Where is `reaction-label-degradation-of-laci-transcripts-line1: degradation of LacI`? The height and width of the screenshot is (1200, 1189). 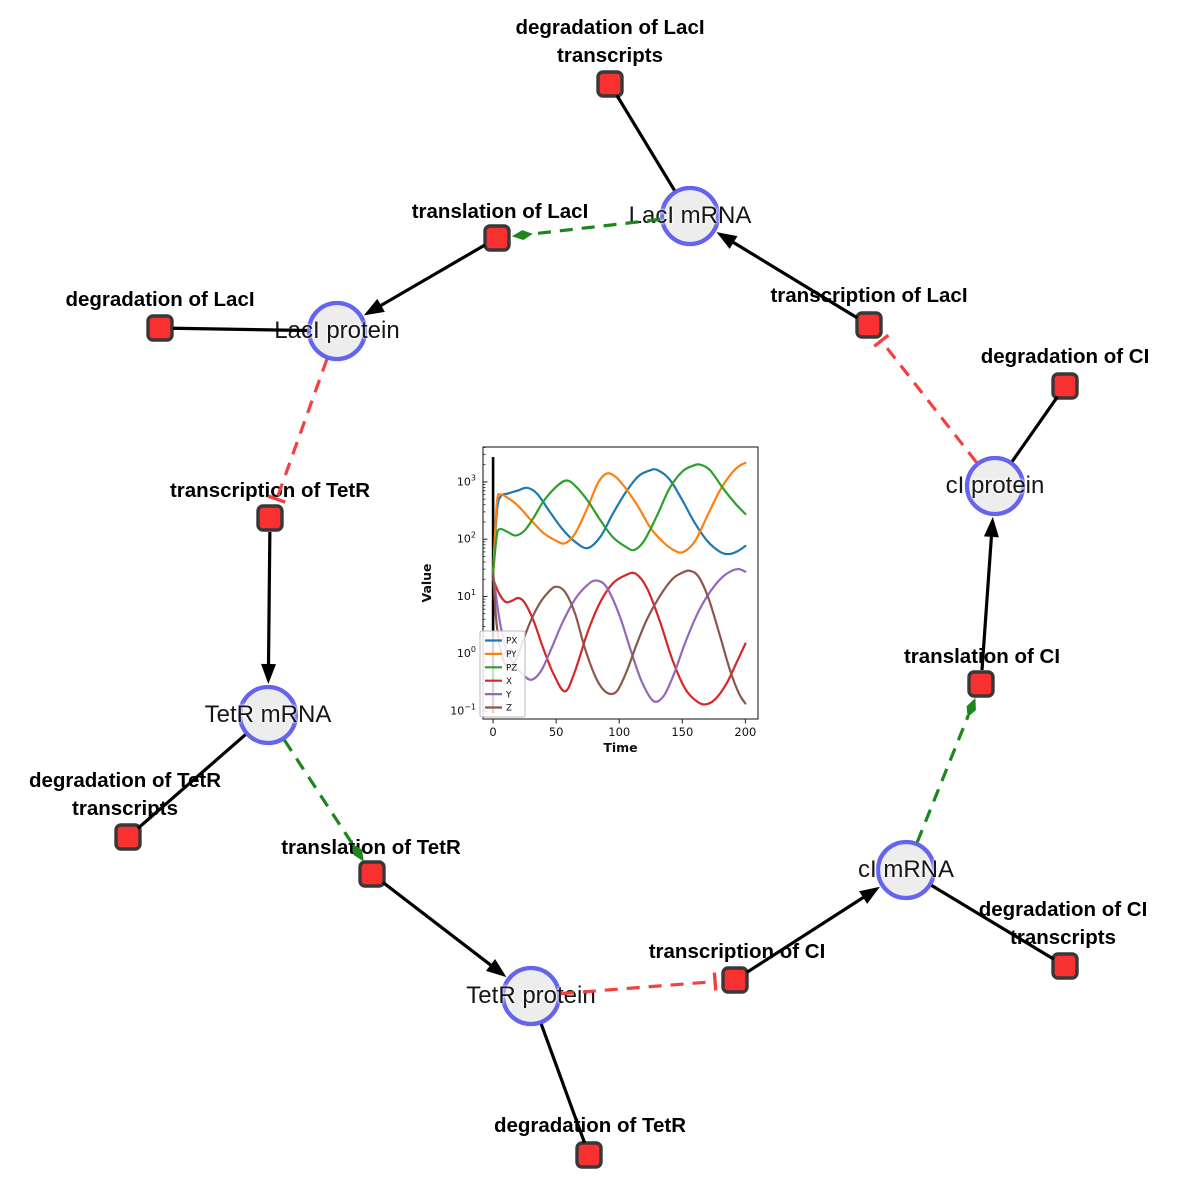
reaction-label-degradation-of-laci-transcripts-line1: degradation of LacI is located at coordinates (610, 27).